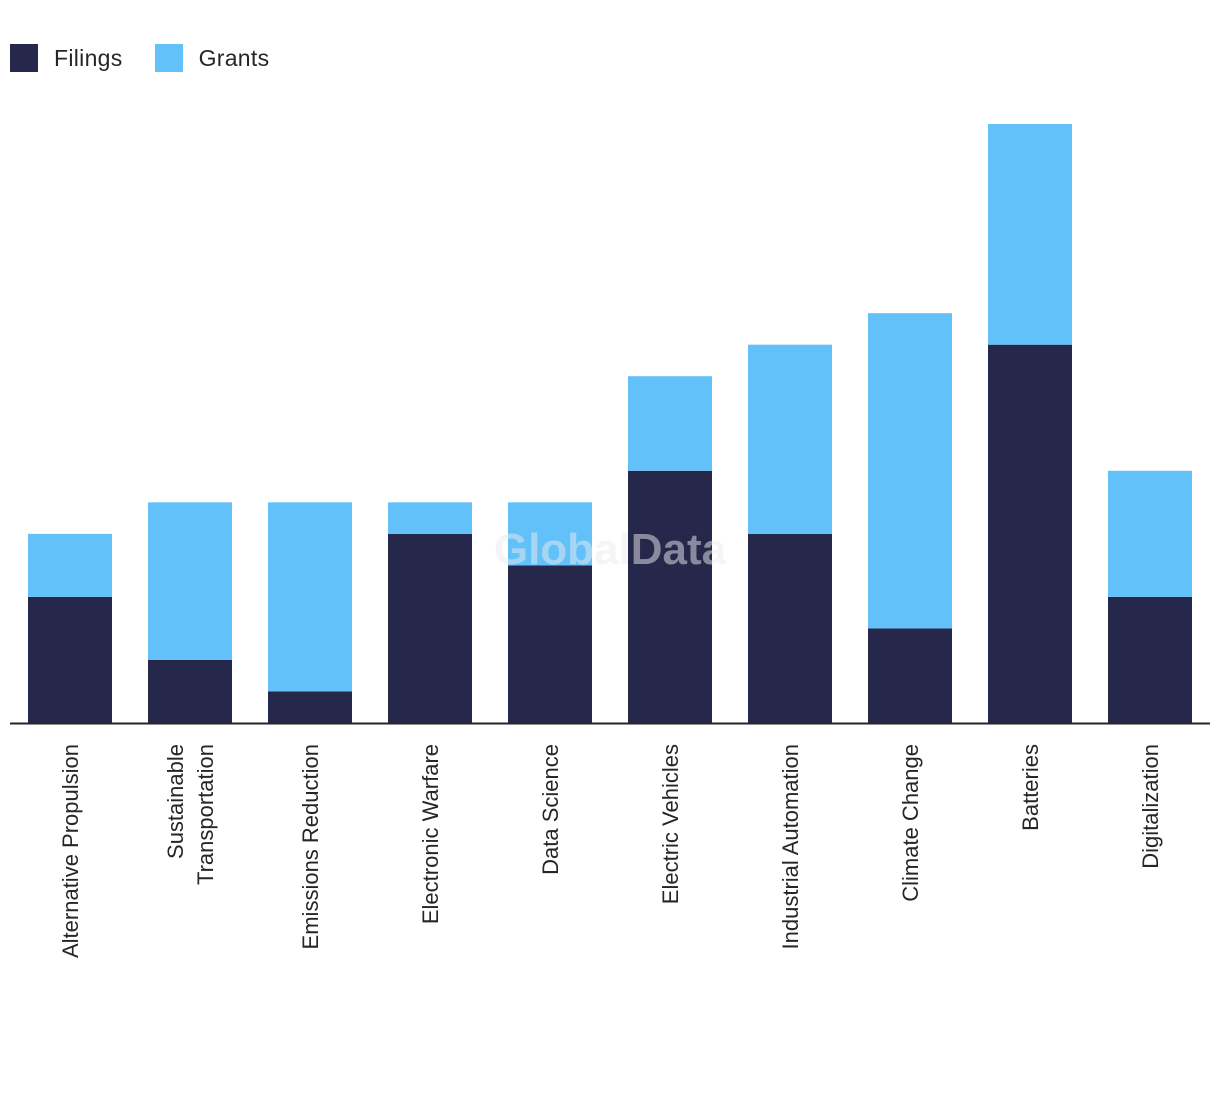 The image size is (1220, 1094). I want to click on bar-grants-electric-vehicles, so click(670, 423).